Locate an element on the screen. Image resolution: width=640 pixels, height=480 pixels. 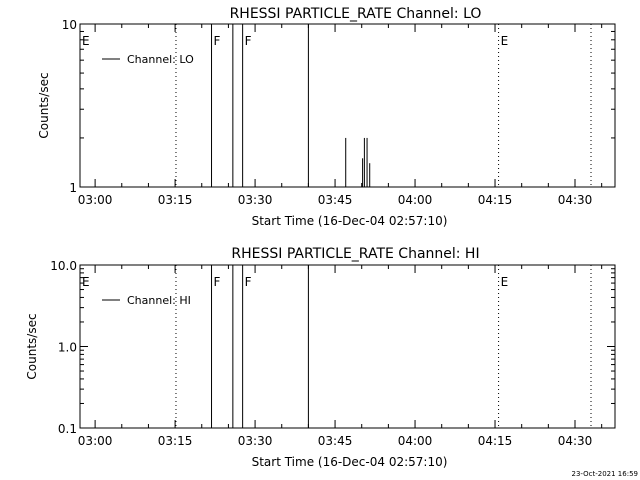
y-tick-label: 10.0 is located at coordinates (63, 266).